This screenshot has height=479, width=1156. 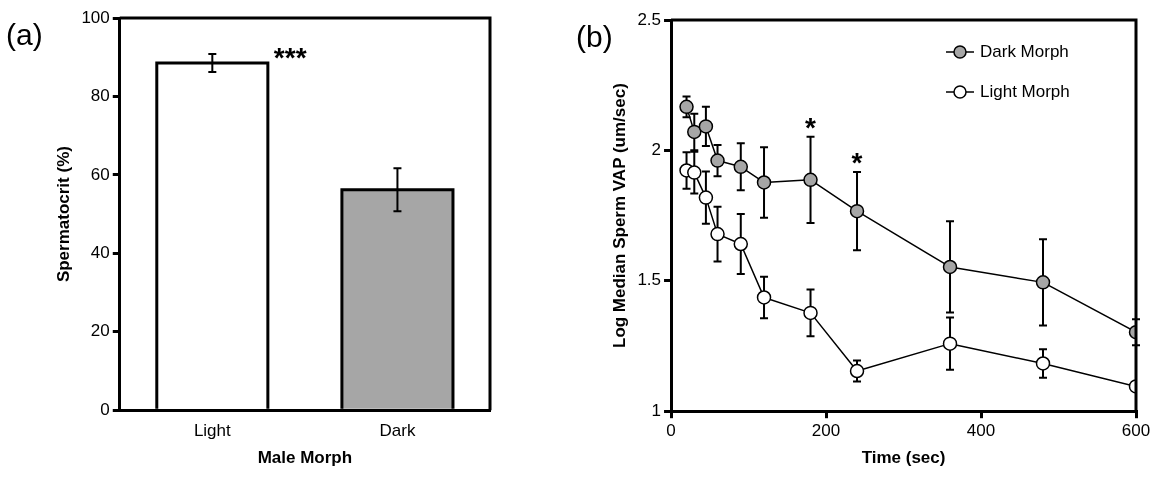 I want to click on annotation: ***, so click(x=290, y=57).